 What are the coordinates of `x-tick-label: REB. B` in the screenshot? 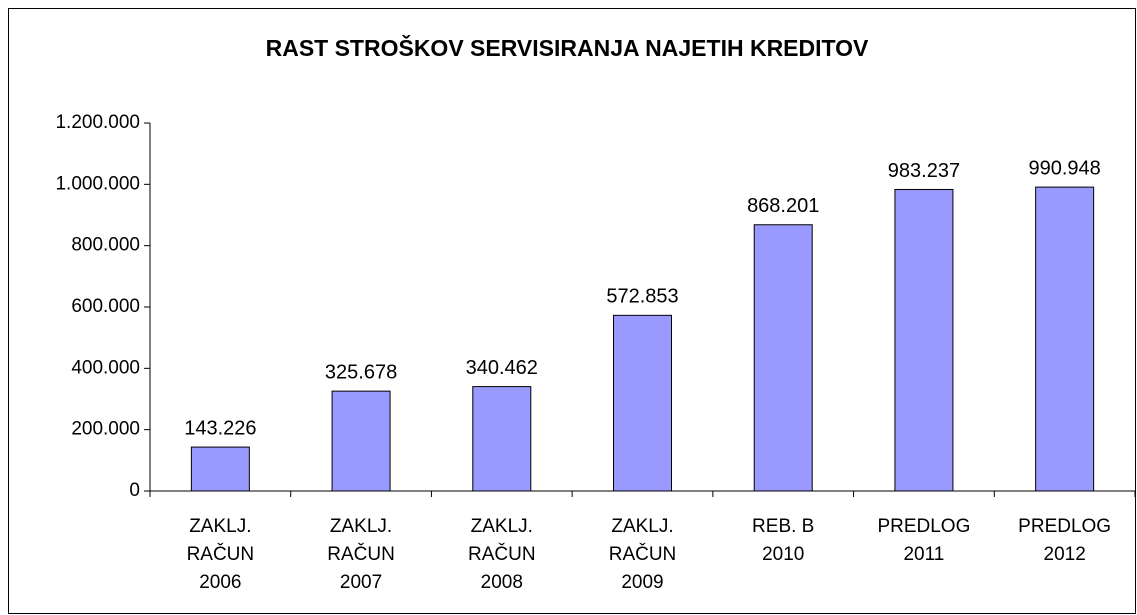 It's located at (783, 526).